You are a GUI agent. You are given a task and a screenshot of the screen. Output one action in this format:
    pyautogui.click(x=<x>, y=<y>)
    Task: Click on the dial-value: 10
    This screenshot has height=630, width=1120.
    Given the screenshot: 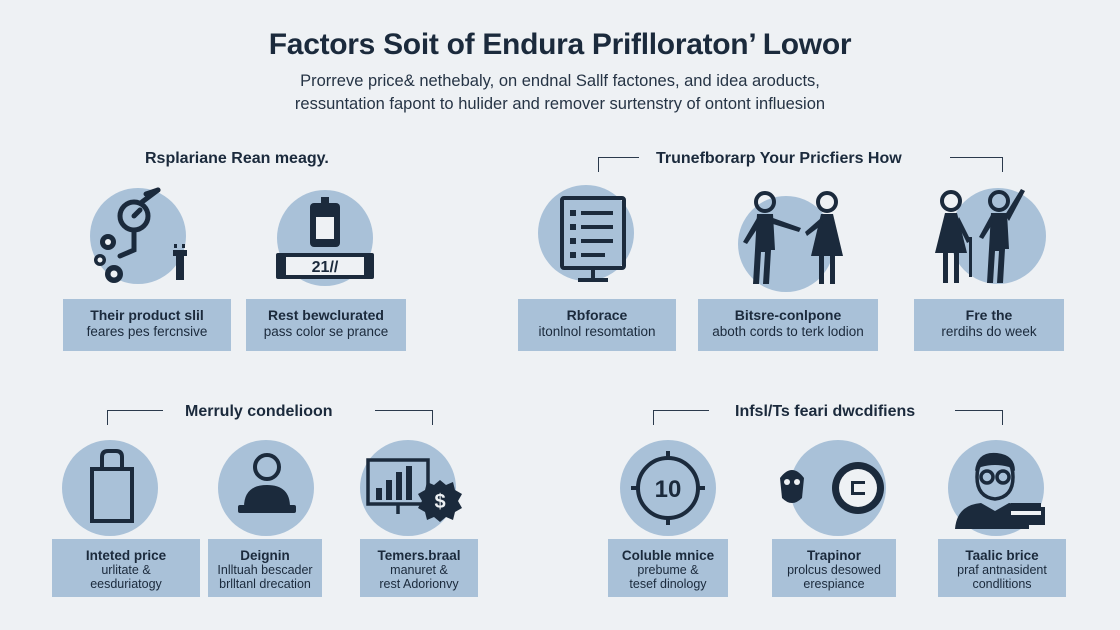 What is the action you would take?
    pyautogui.click(x=668, y=489)
    